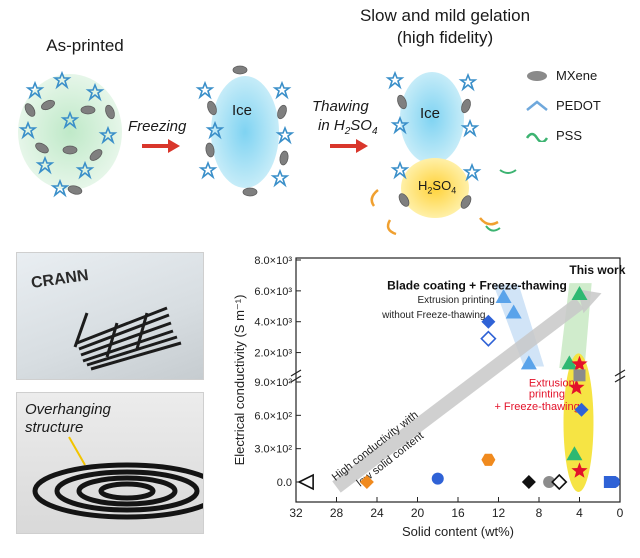 The width and height of the screenshot is (640, 558). I want to click on pss-chain-icon, so click(537, 137).